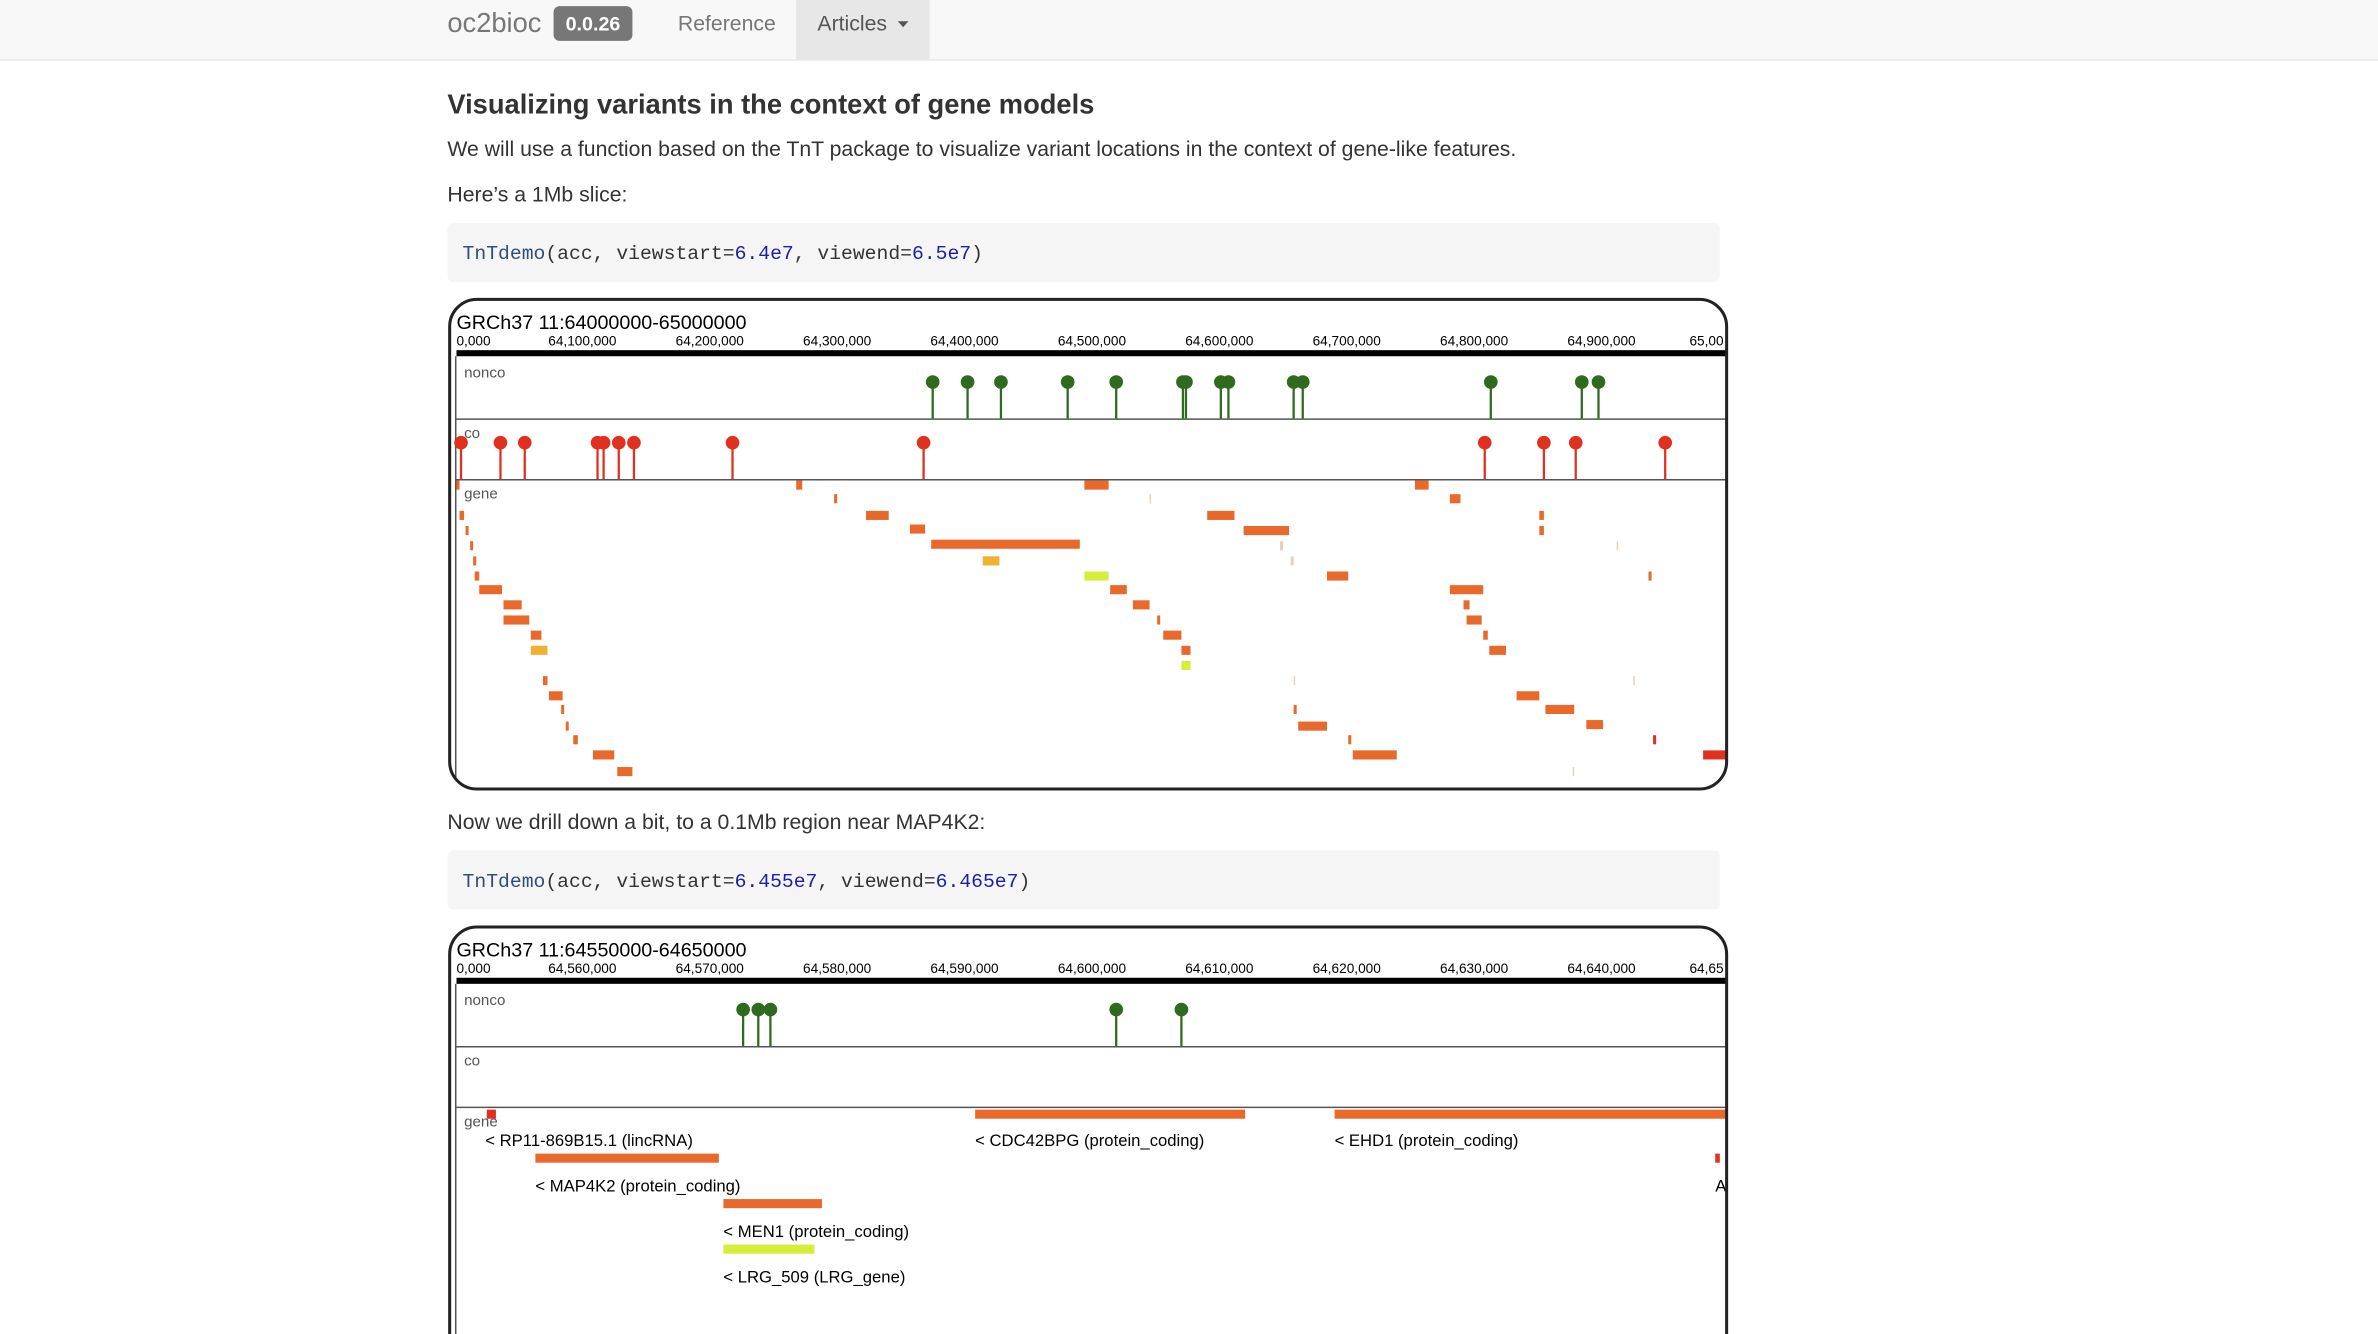 Image resolution: width=2378 pixels, height=1334 pixels. Describe the element at coordinates (964, 968) in the screenshot. I see `axis-label: 64,590,000` at that location.